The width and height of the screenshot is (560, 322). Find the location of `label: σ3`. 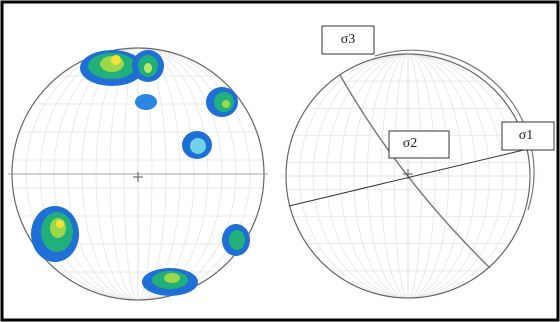

label: σ3 is located at coordinates (348, 39).